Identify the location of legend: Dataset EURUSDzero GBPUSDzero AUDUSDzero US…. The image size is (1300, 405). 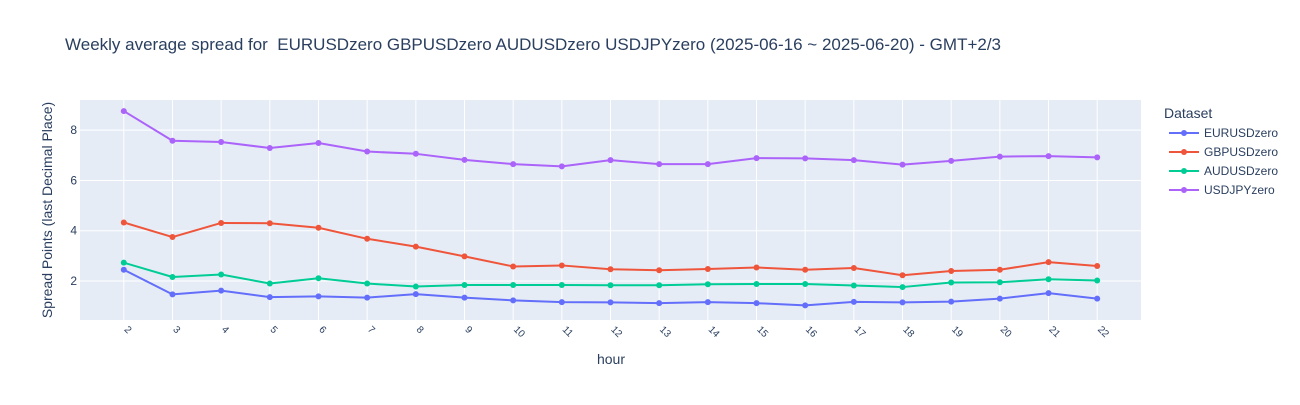
(1221, 151).